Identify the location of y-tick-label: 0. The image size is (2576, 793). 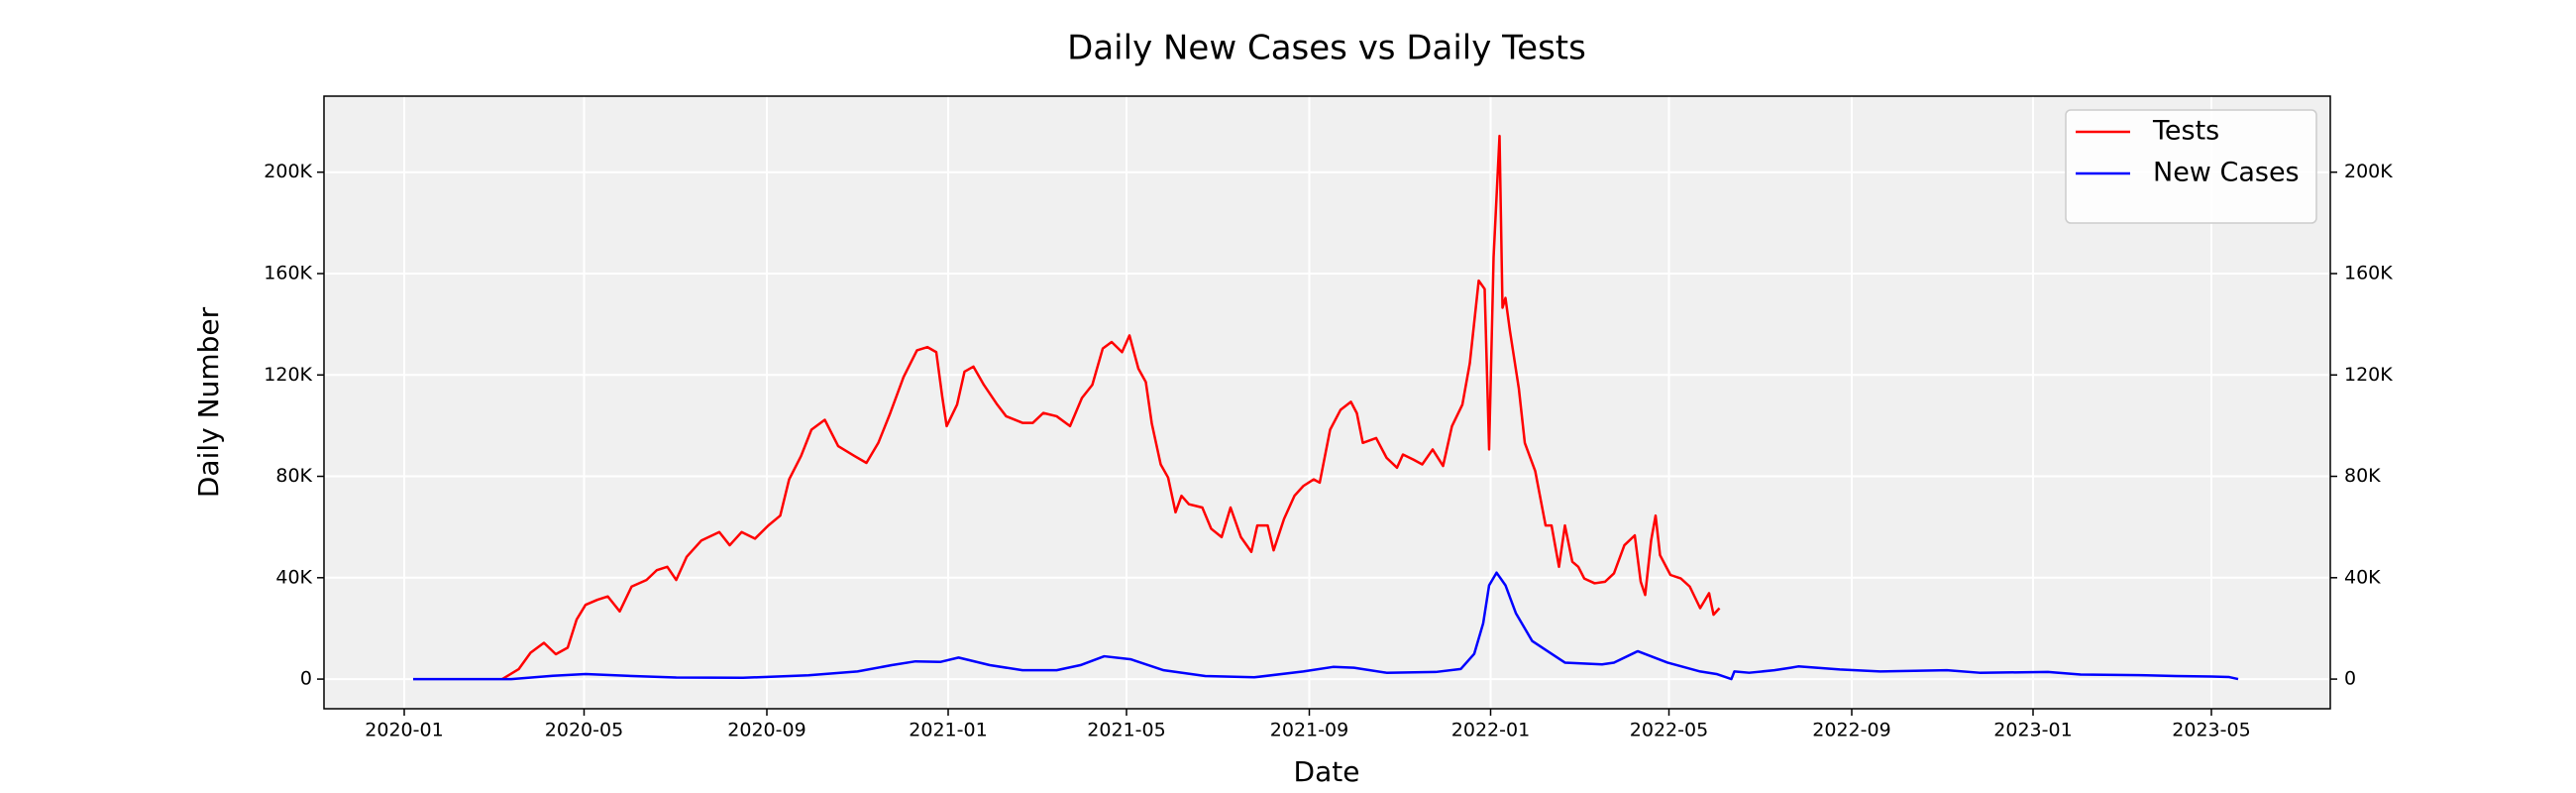
(306, 679).